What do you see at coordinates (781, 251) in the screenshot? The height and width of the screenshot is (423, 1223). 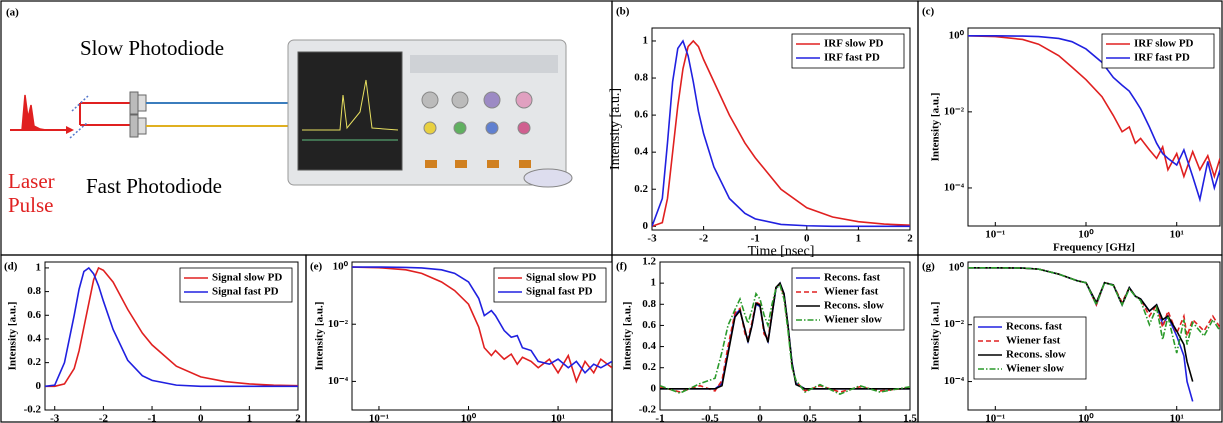 I see `x-axis-label: Time [nsec]` at bounding box center [781, 251].